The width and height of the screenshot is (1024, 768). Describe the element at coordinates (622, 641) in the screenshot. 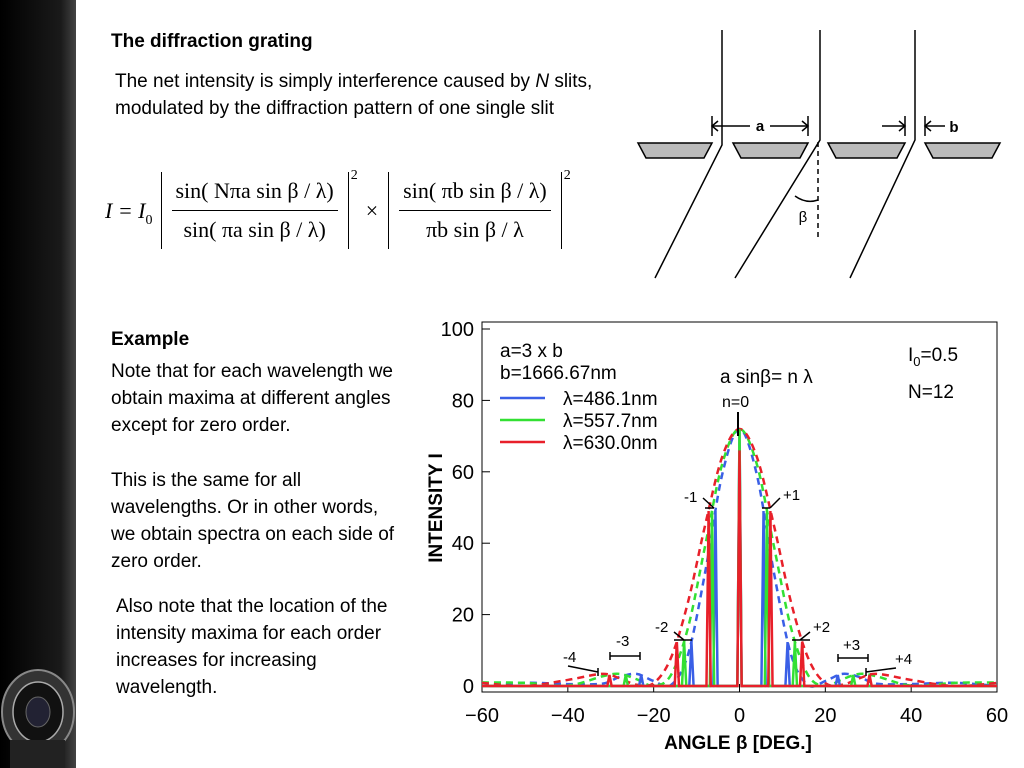

I see `order-label: -3` at that location.